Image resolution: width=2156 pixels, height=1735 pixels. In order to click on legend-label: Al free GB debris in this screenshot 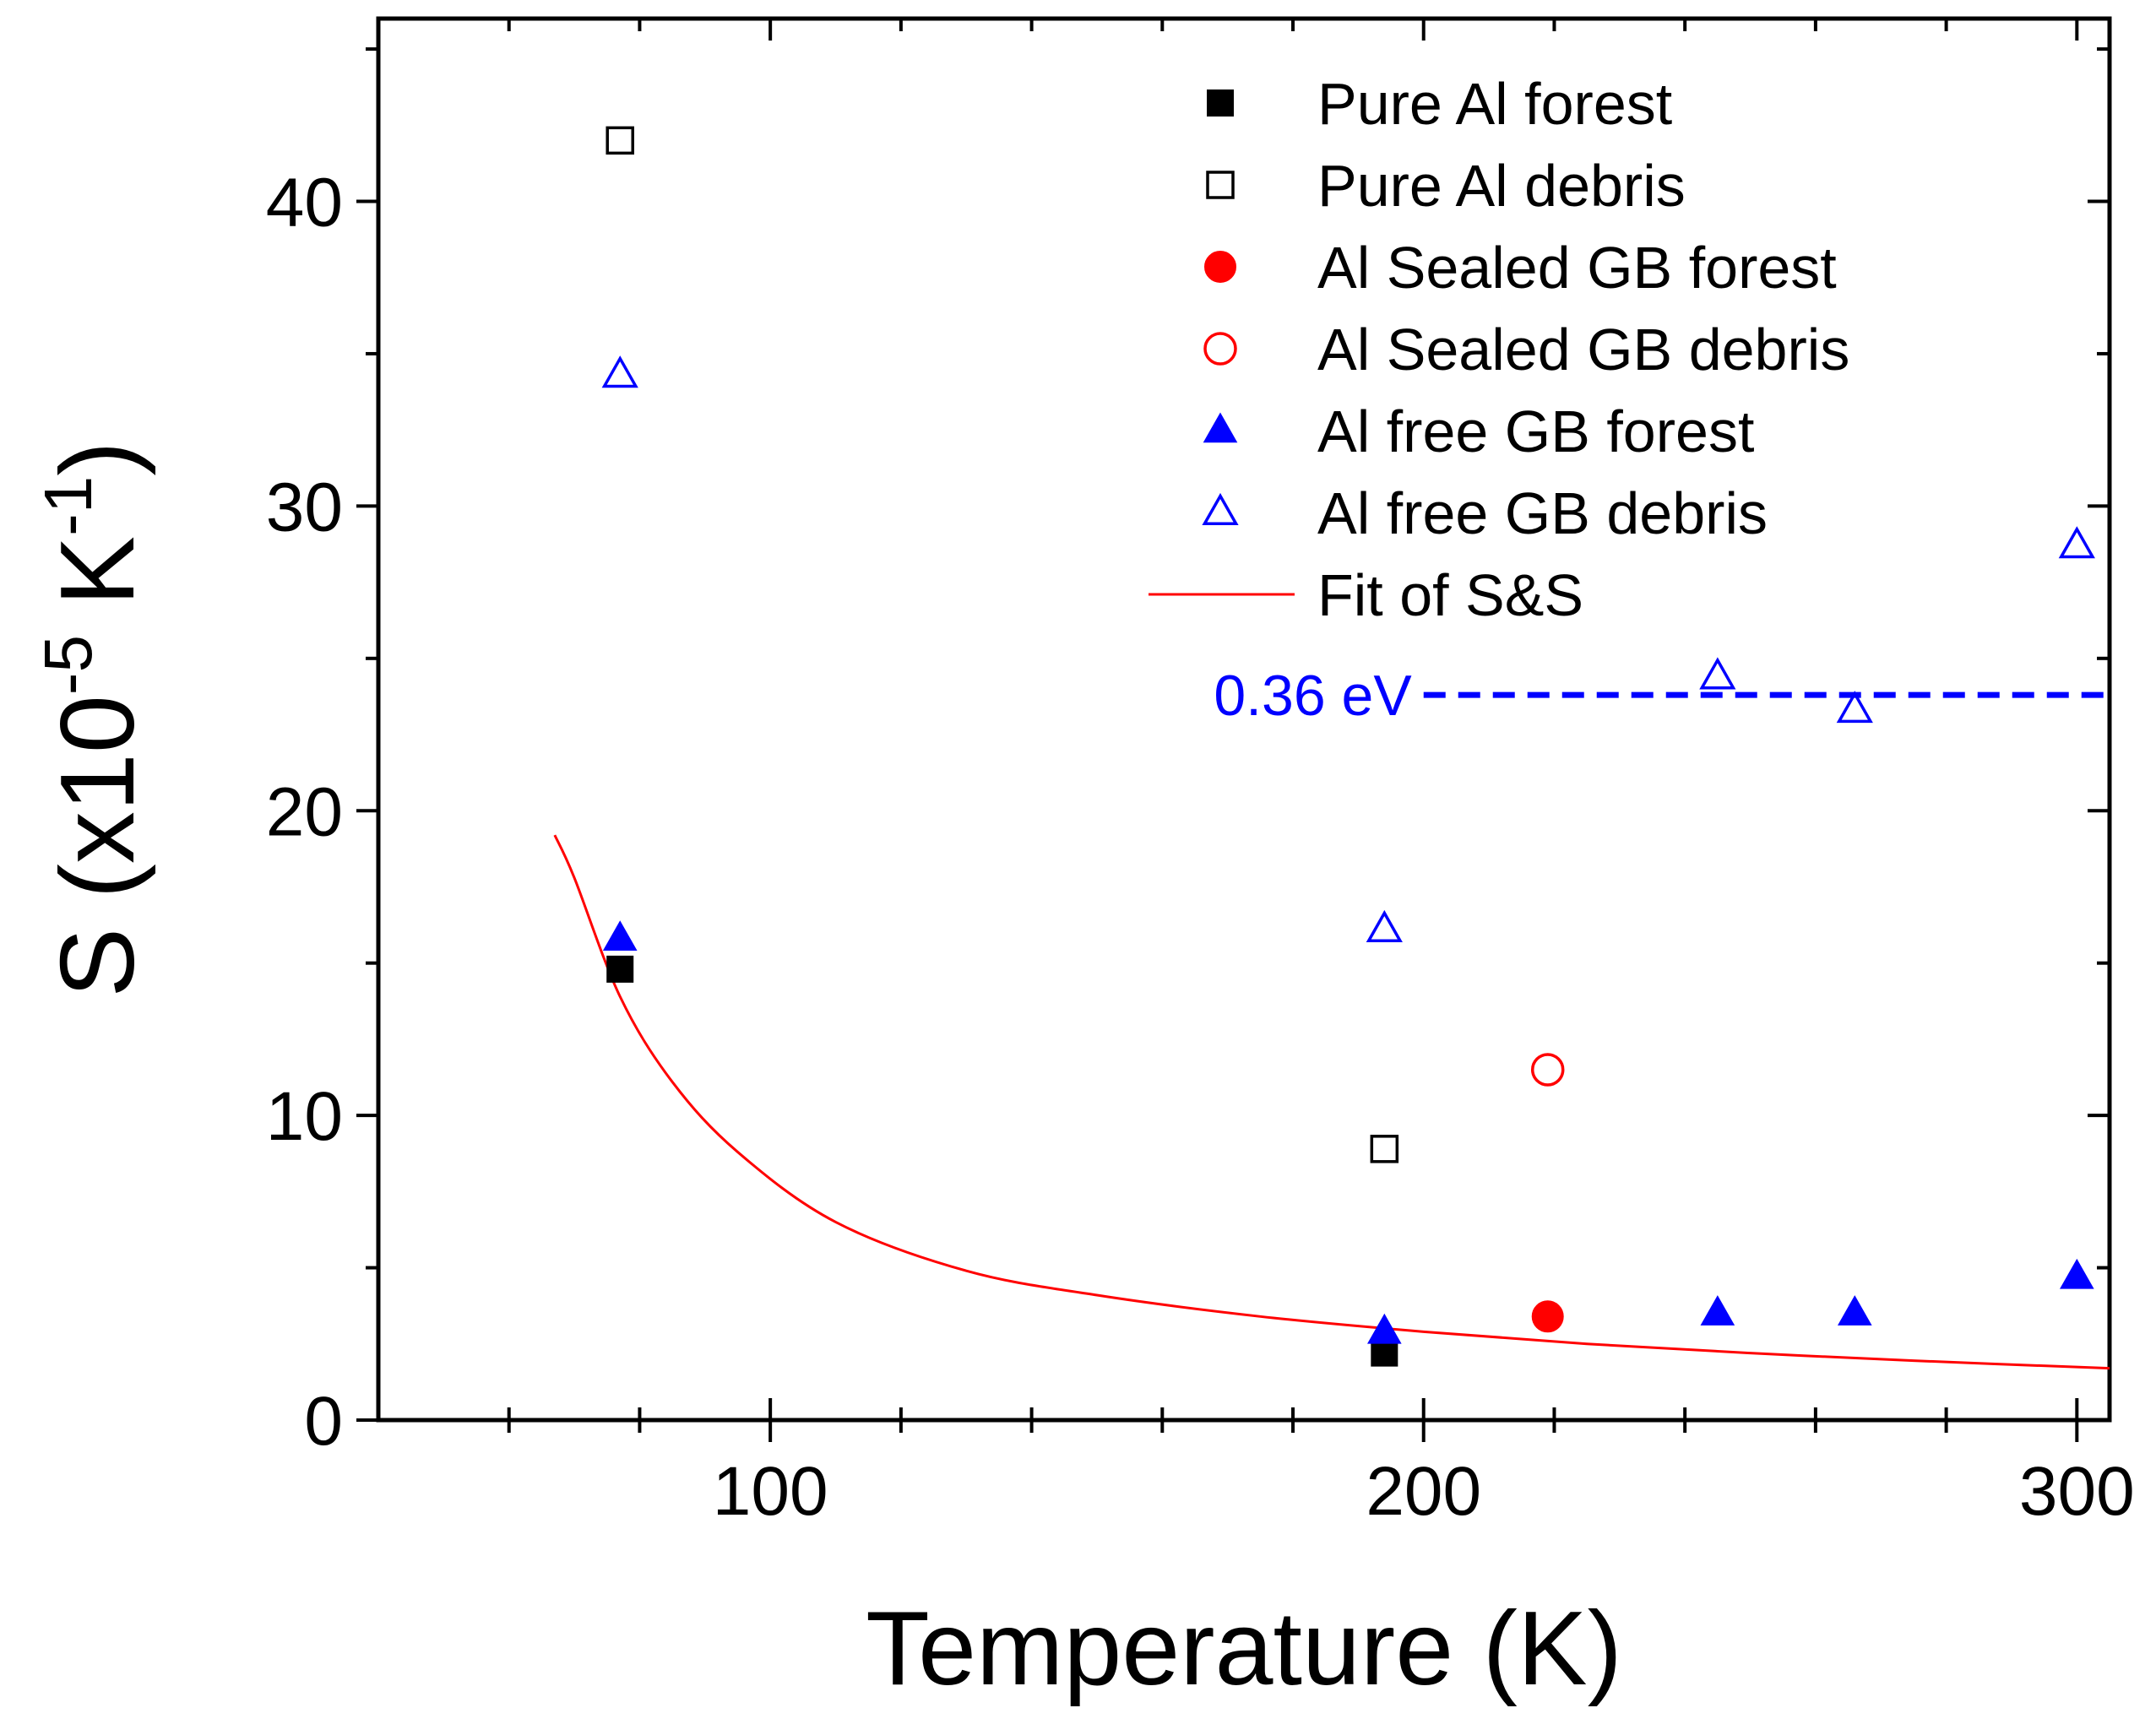, I will do `click(1542, 513)`.